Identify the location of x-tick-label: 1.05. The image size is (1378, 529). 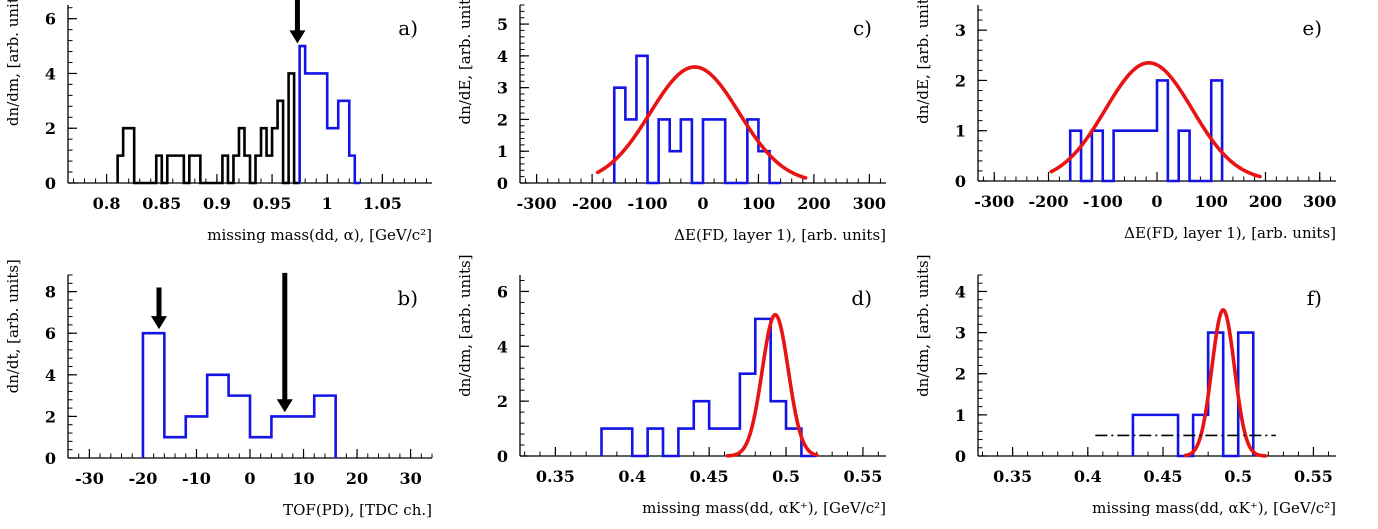
(382, 203).